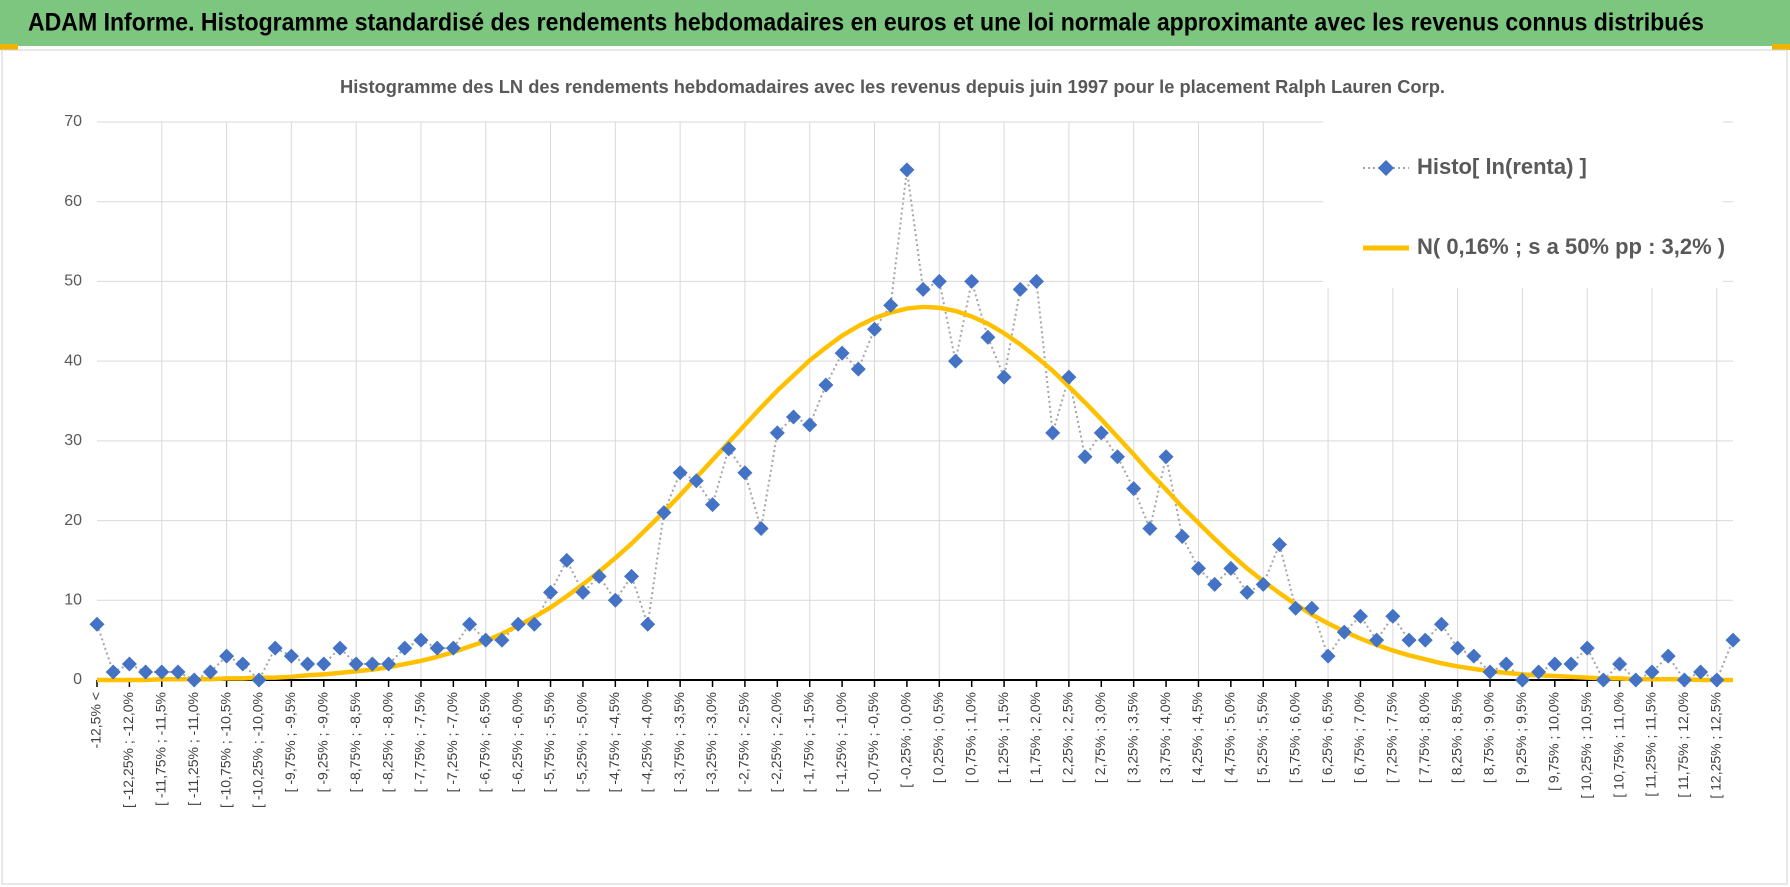 The image size is (1790, 887). Describe the element at coordinates (73, 201) in the screenshot. I see `y-tick-label: 60` at that location.